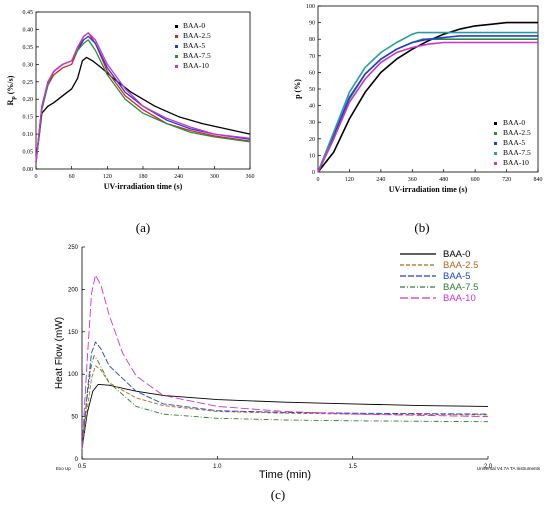  Describe the element at coordinates (312, 24) in the screenshot. I see `y-tick-label: 90` at that location.